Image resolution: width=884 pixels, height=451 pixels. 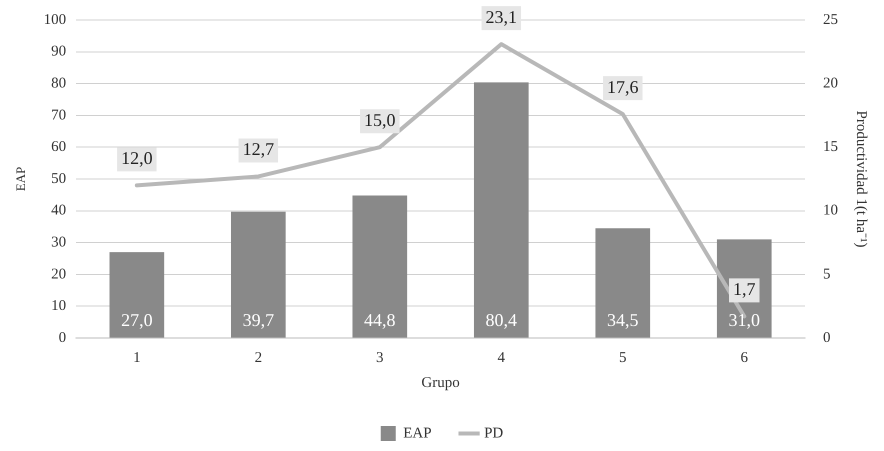 What do you see at coordinates (502, 16) in the screenshot?
I see `data-label: 23,1` at bounding box center [502, 16].